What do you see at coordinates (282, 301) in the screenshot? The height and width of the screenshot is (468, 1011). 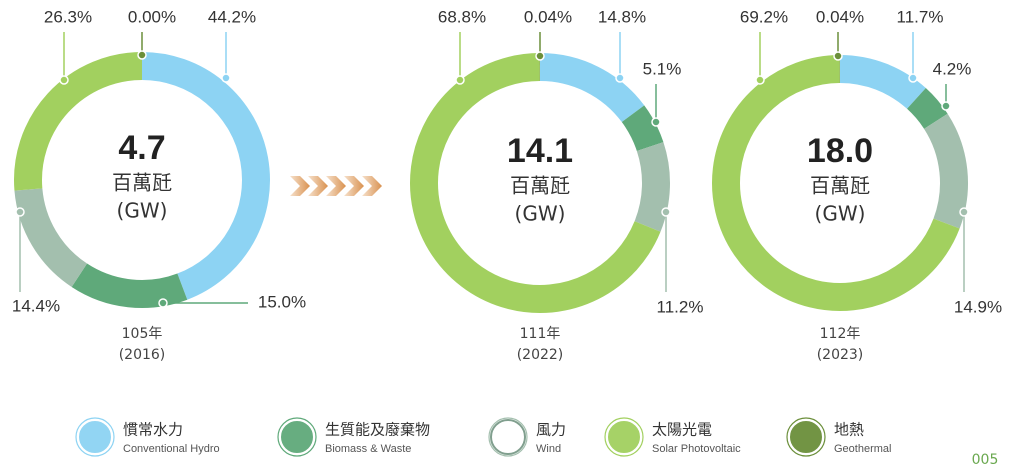 I see `value-label: 15.0%` at bounding box center [282, 301].